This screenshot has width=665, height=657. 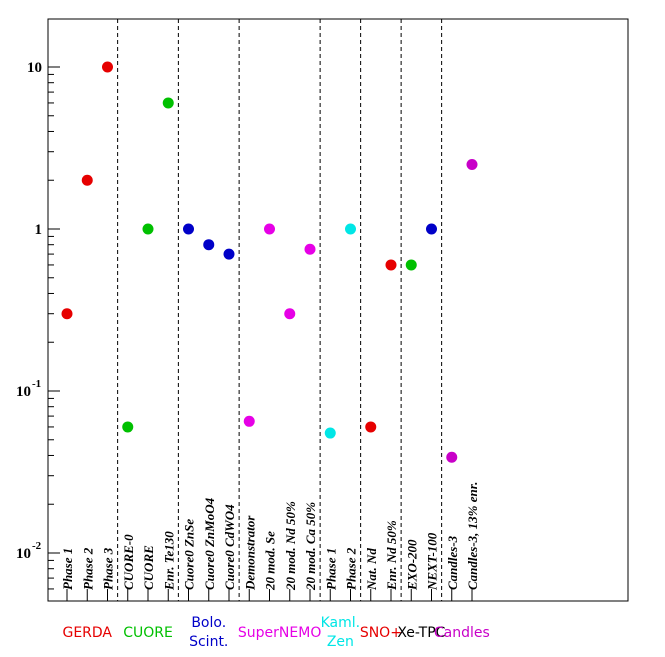 What do you see at coordinates (148, 633) in the screenshot?
I see `group-label: CUORE` at bounding box center [148, 633].